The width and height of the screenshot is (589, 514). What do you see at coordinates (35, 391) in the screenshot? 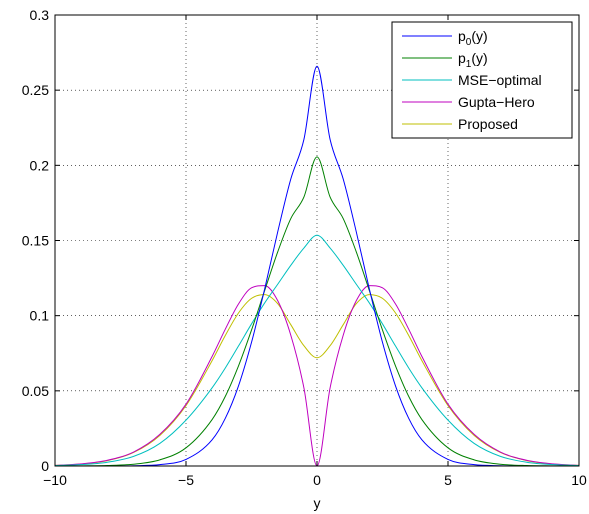
I see `y-tick-label: 0.05` at bounding box center [35, 391].